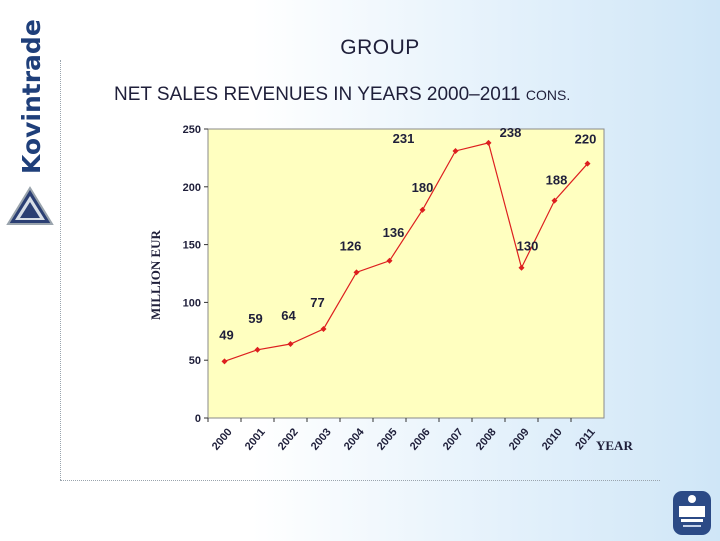 This screenshot has width=720, height=541. I want to click on page-title: GROUP, so click(380, 47).